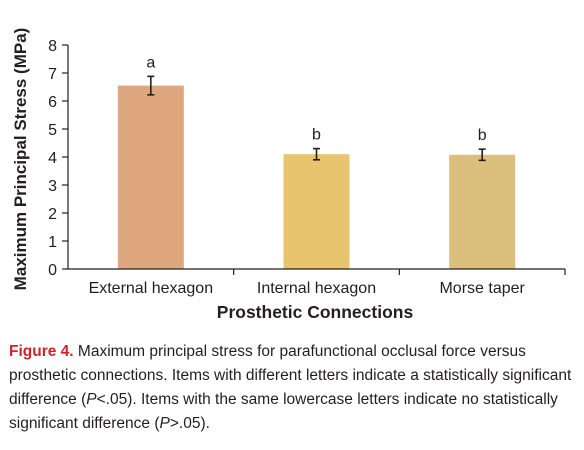  What do you see at coordinates (482, 288) in the screenshot?
I see `x-tick-label: Morse taper` at bounding box center [482, 288].